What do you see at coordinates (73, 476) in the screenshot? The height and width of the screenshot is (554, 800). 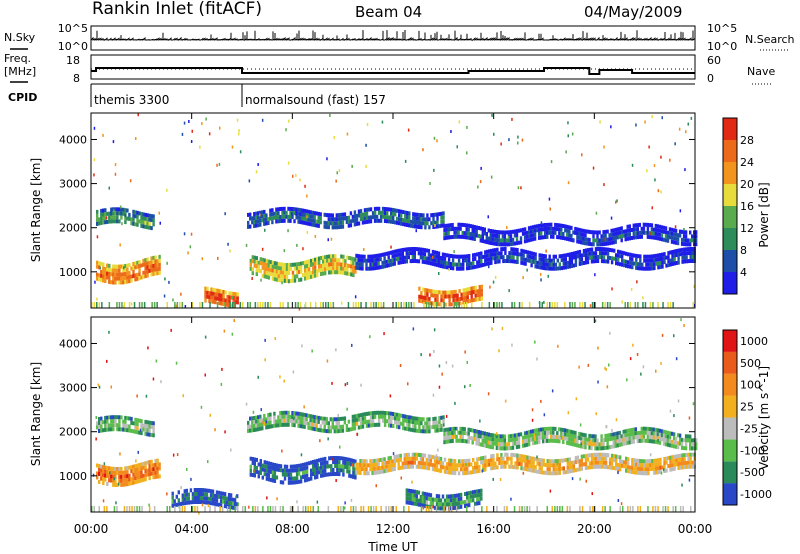 I see `ytick-label: 1000` at bounding box center [73, 476].